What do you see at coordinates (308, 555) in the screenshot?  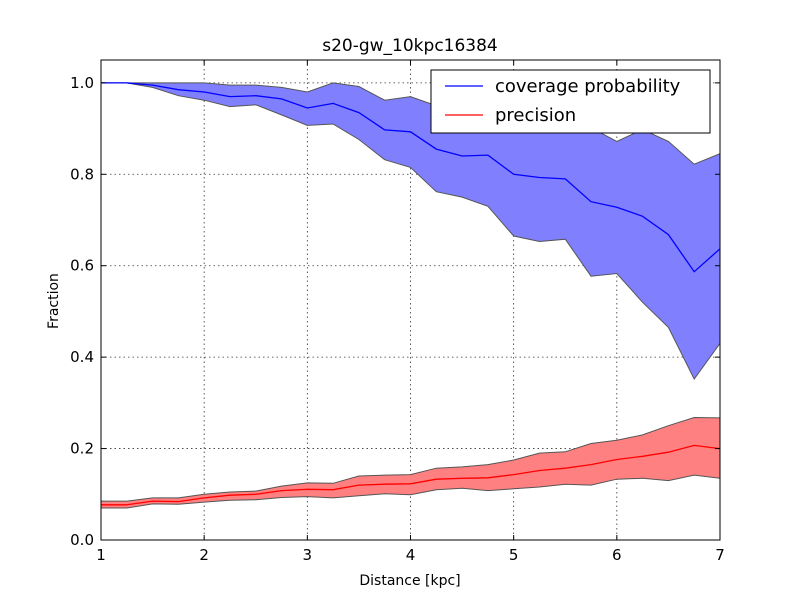 I see `x-tick-label: 3` at bounding box center [308, 555].